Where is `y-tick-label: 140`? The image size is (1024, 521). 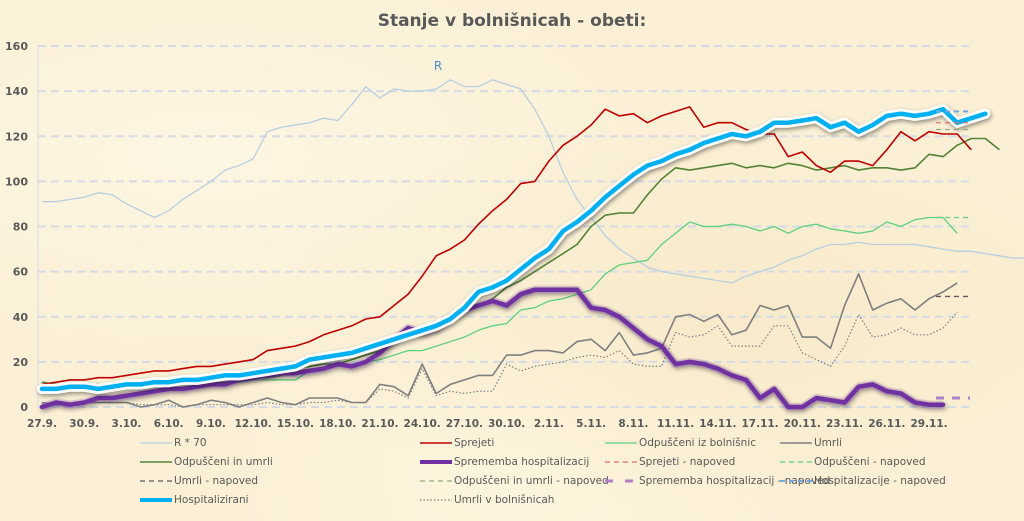 y-tick-label: 140 is located at coordinates (16, 91).